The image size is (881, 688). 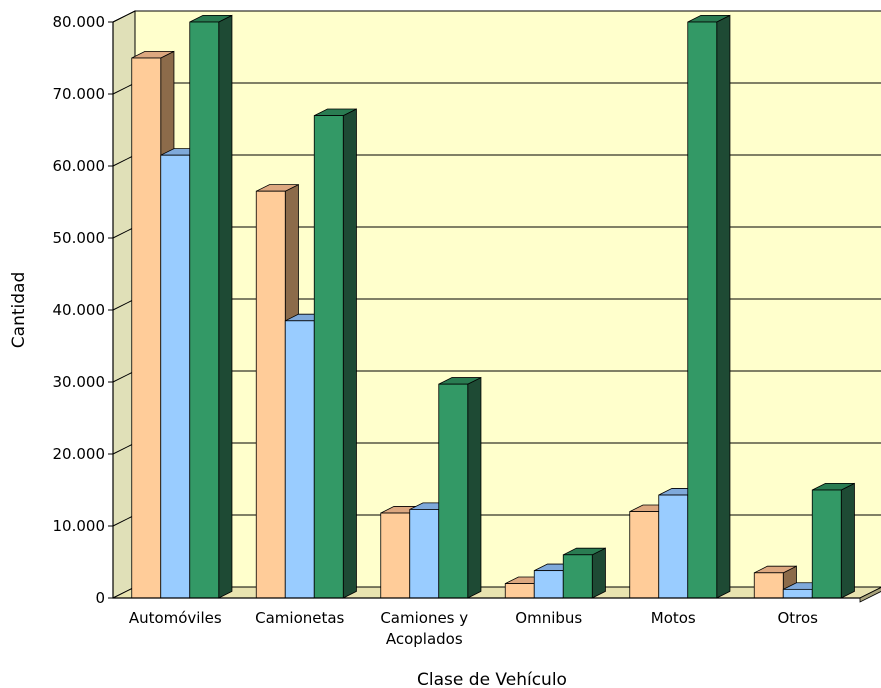 What do you see at coordinates (79, 166) in the screenshot?
I see `y-tick-label: 60.000` at bounding box center [79, 166].